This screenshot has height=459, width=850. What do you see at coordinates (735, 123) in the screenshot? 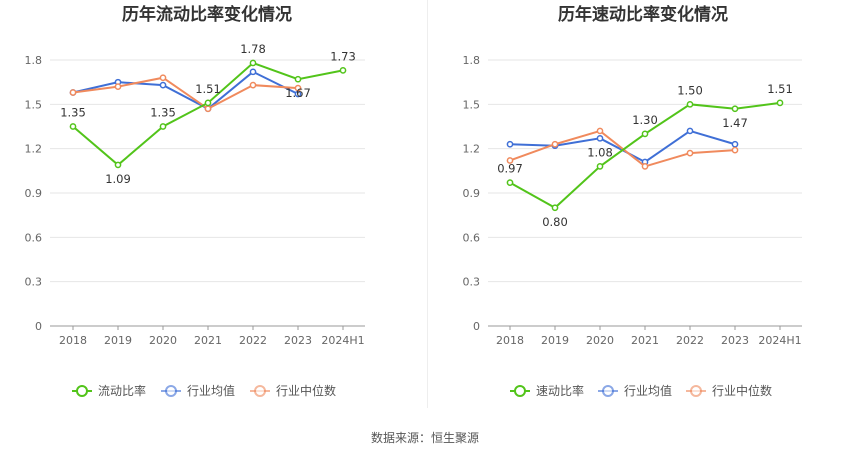
I see `data-label: 1.47` at bounding box center [735, 123].